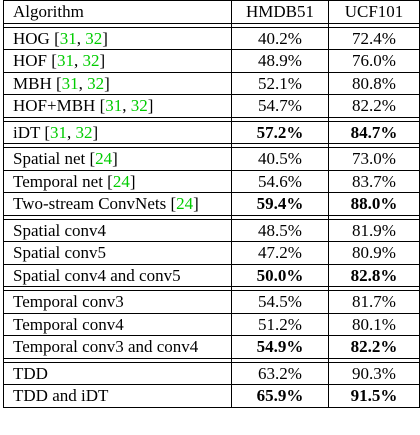 The height and width of the screenshot is (435, 420). Describe the element at coordinates (117, 373) in the screenshot. I see `algorithm-cell: TDD` at that location.